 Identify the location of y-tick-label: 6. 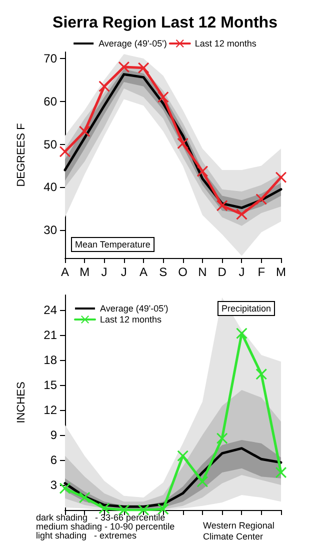
(54, 460).